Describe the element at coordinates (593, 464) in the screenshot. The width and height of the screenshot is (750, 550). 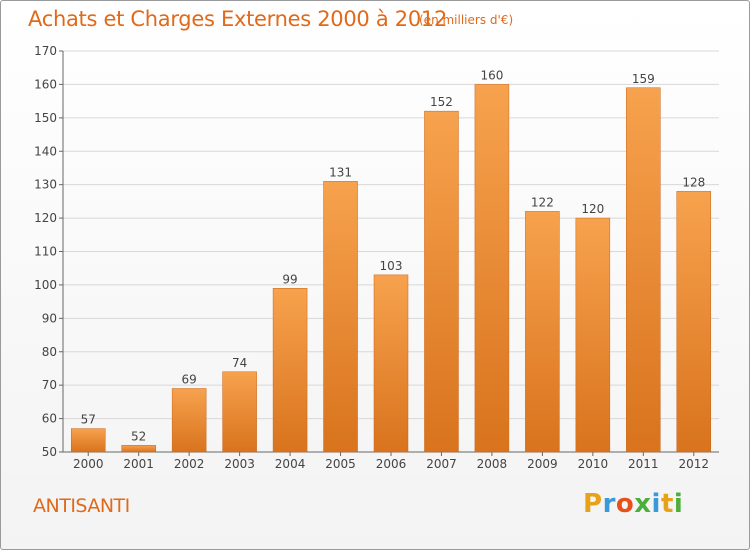
I see `x-tick-label-2010: 2010` at that location.